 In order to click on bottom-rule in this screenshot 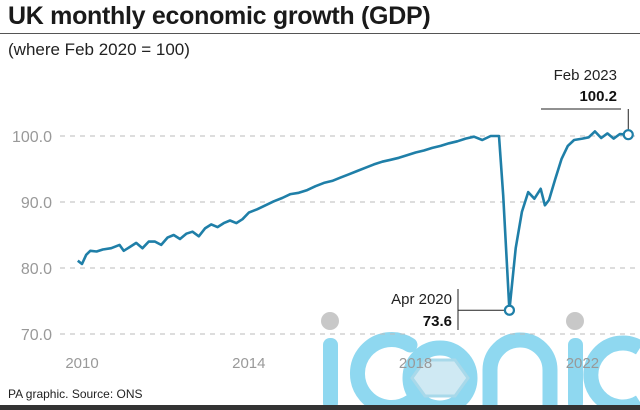, I will do `click(320, 407)`.